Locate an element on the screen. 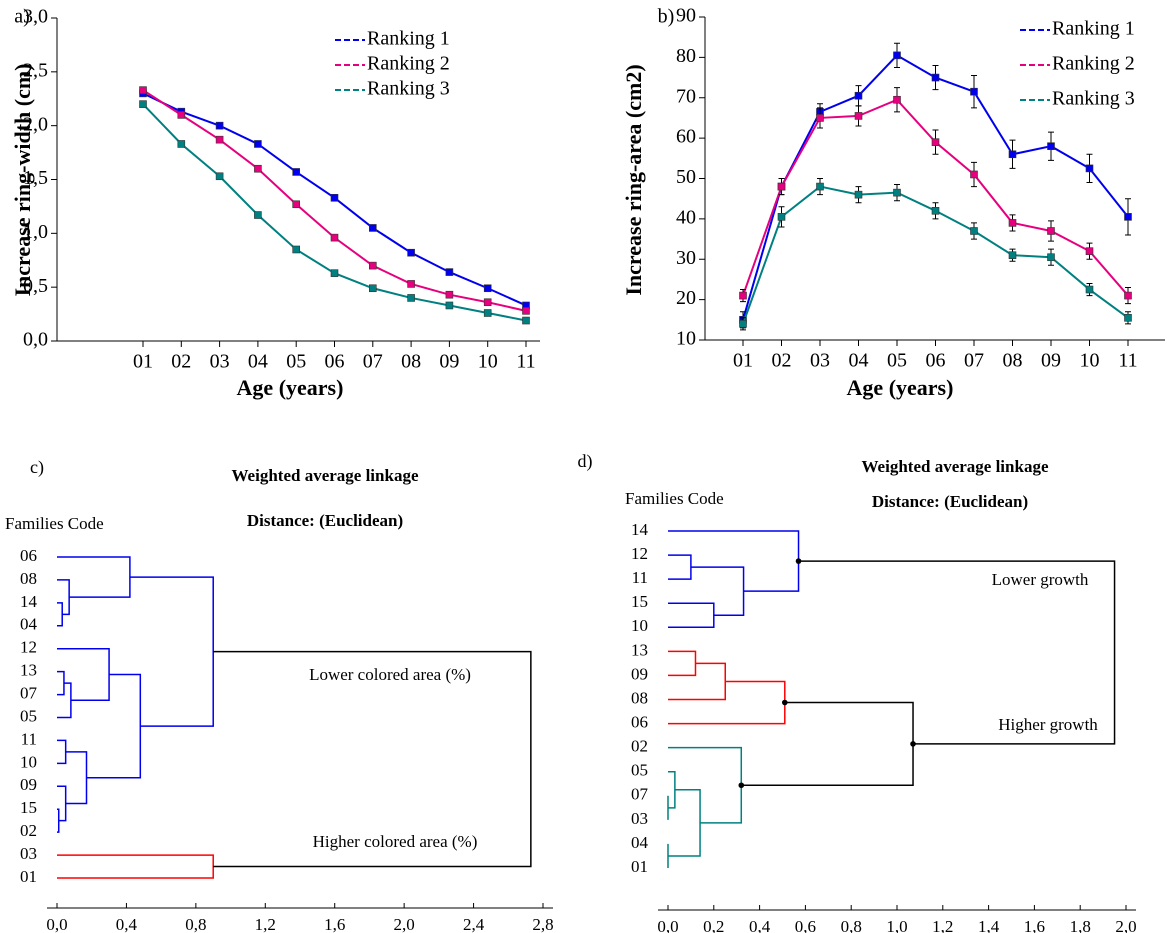  leaf-label: 03 is located at coordinates (639, 818).